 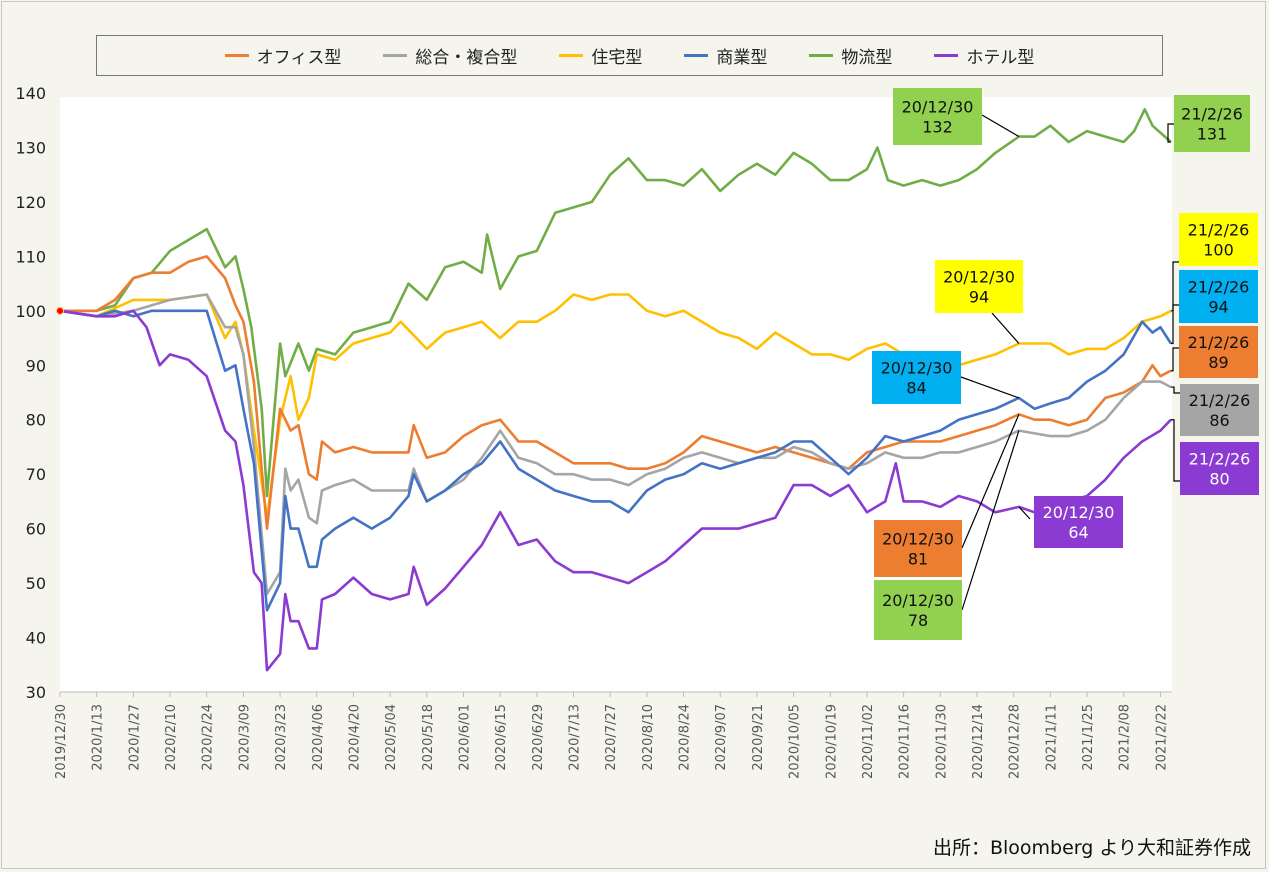 I want to click on annotation-value: 131, so click(x=1212, y=134).